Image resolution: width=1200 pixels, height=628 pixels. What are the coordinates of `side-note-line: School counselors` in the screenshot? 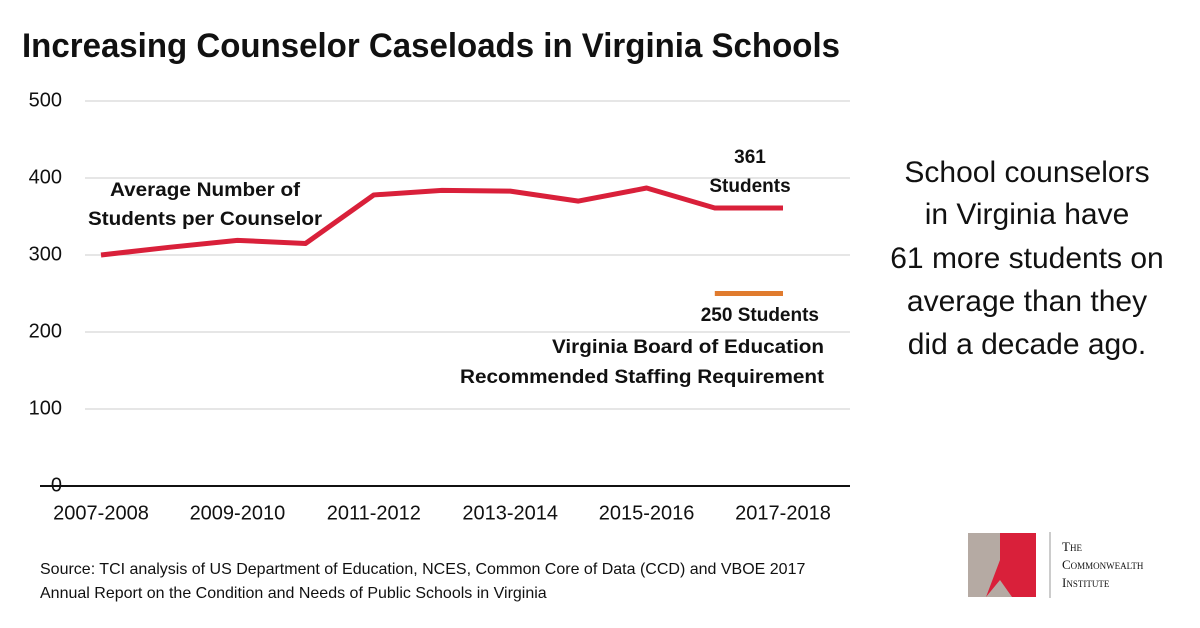 It's located at (1026, 172).